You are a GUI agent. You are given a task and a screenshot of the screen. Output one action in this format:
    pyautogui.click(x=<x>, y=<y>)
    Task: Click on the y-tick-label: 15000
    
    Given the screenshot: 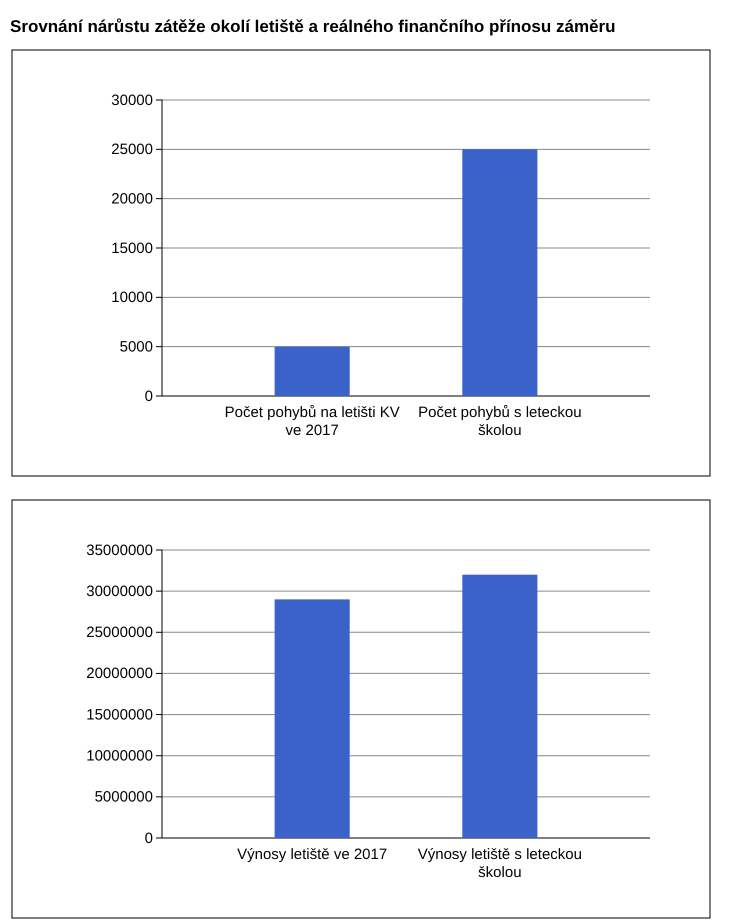 What is the action you would take?
    pyautogui.click(x=132, y=248)
    